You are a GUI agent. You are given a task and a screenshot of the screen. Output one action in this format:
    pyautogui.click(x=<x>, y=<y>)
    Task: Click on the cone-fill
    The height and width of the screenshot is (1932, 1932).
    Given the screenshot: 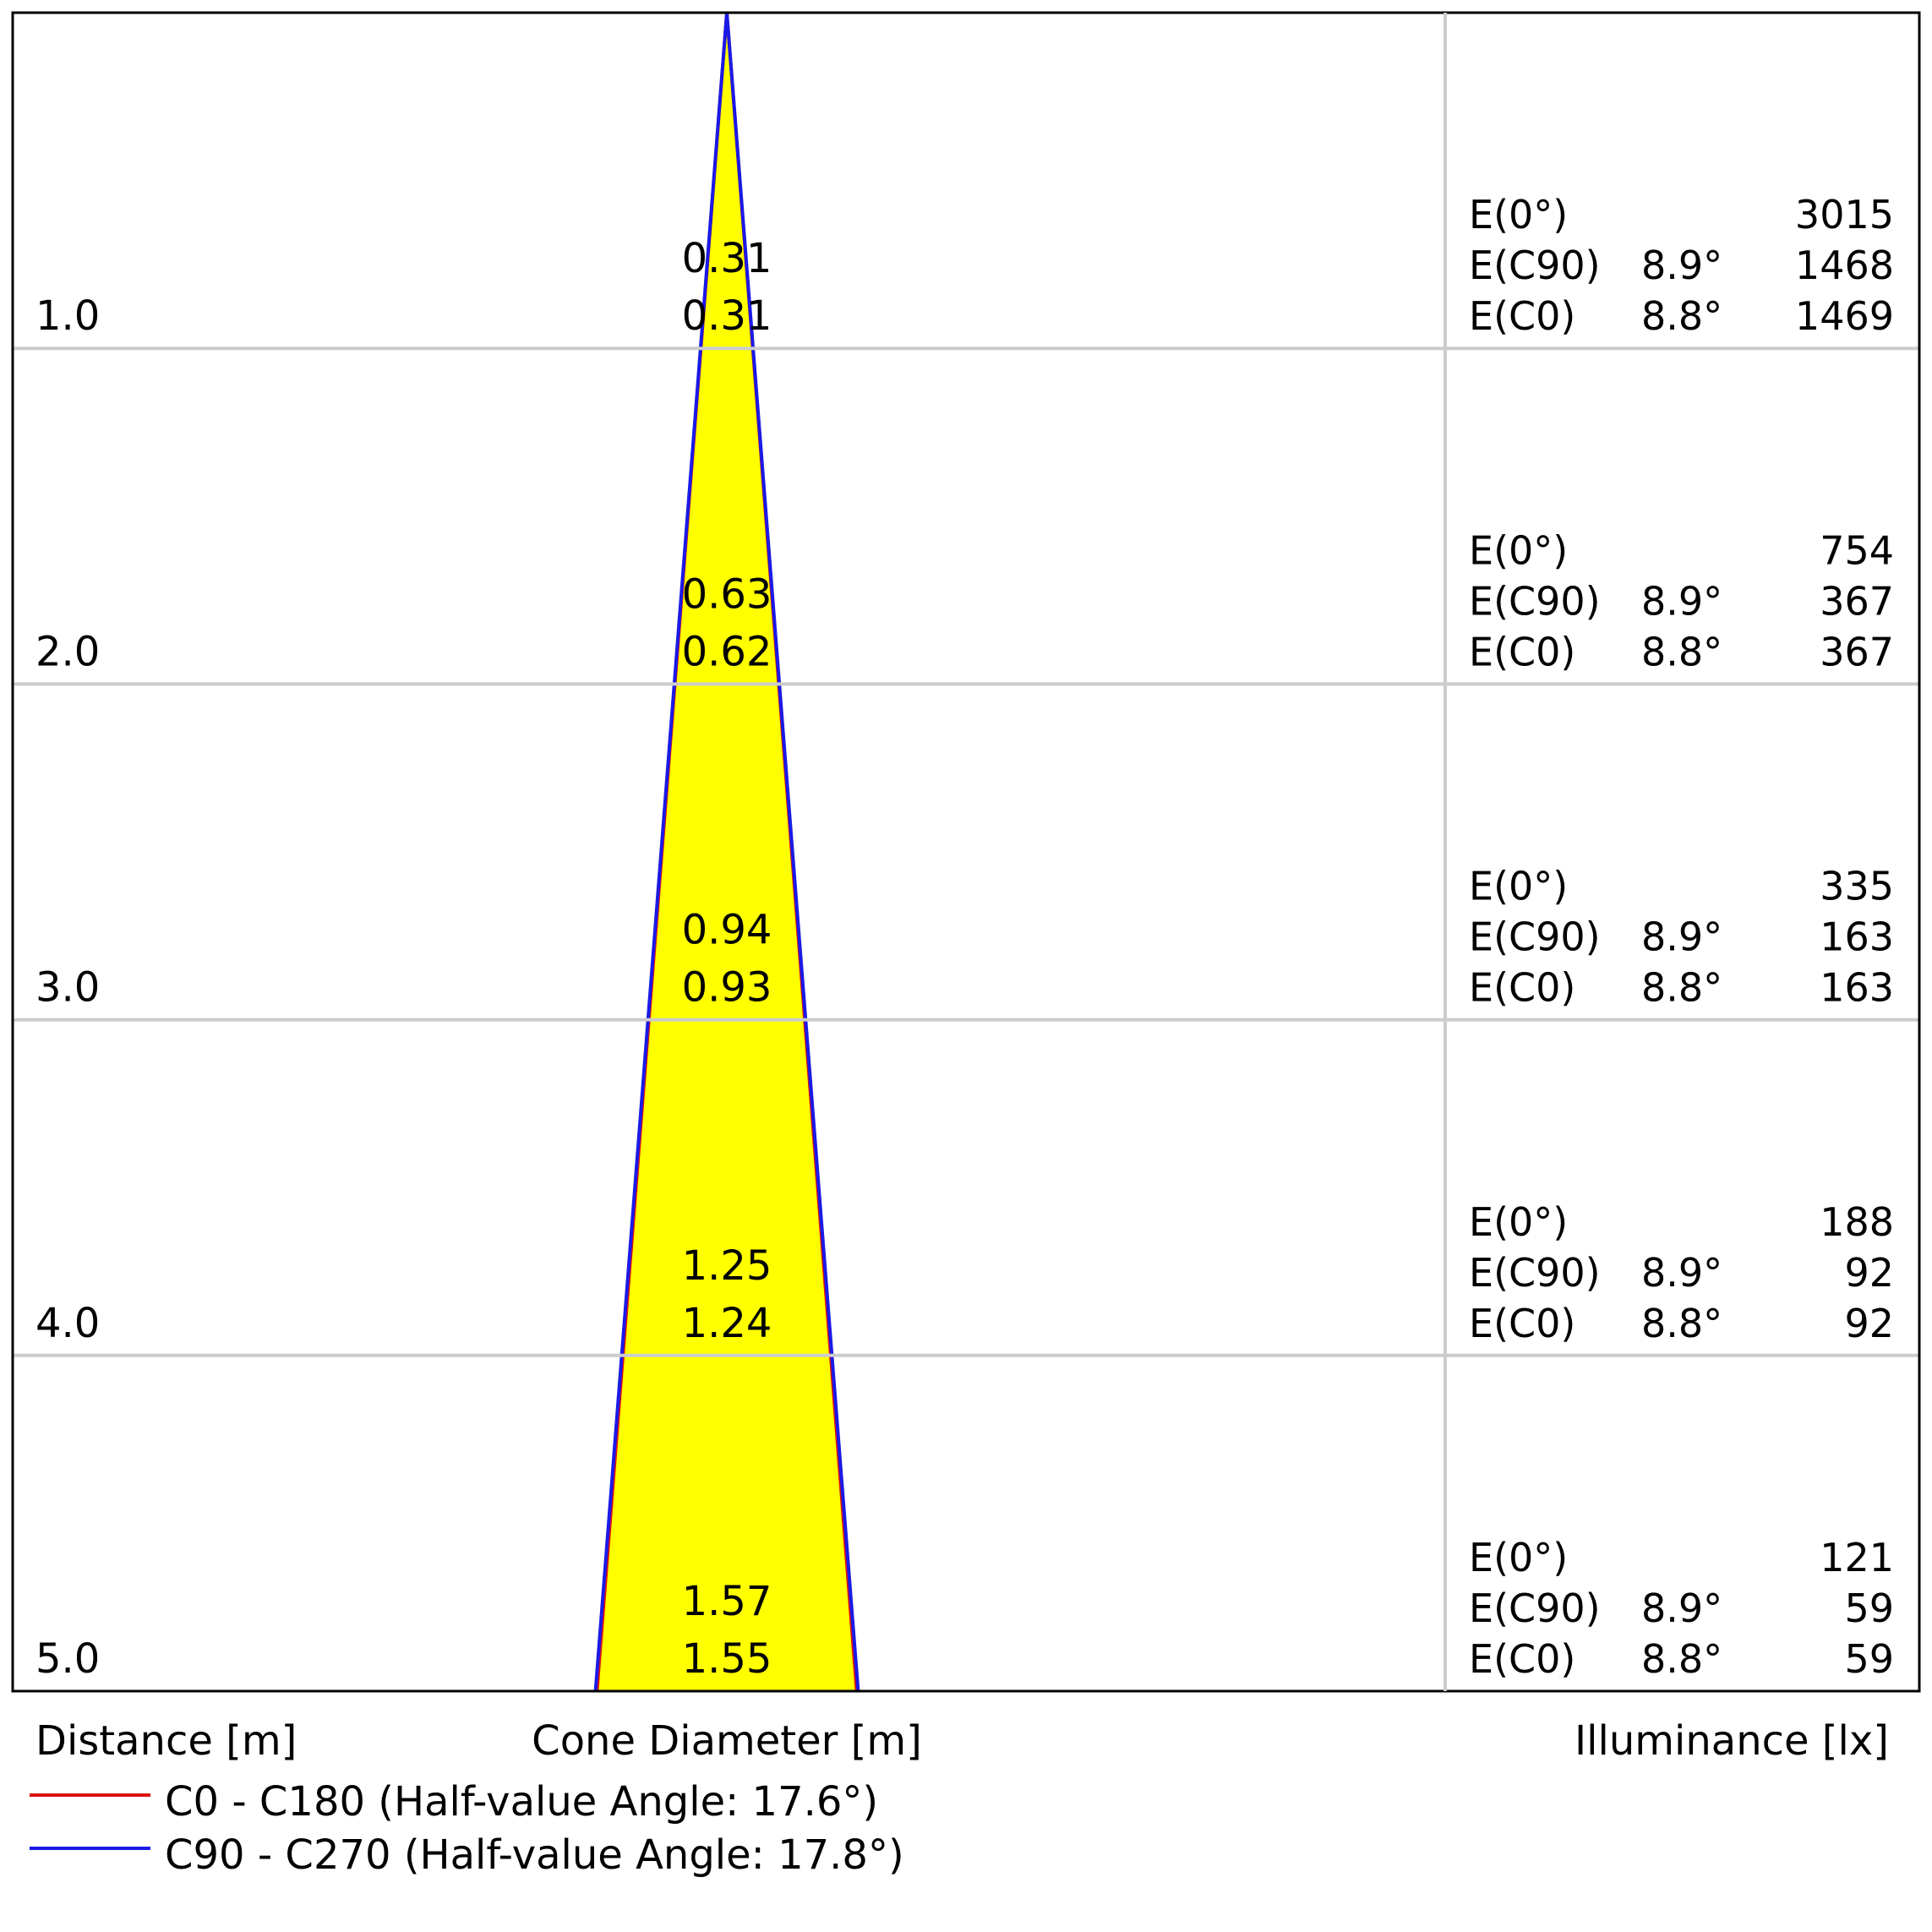 What is the action you would take?
    pyautogui.click(x=727, y=852)
    